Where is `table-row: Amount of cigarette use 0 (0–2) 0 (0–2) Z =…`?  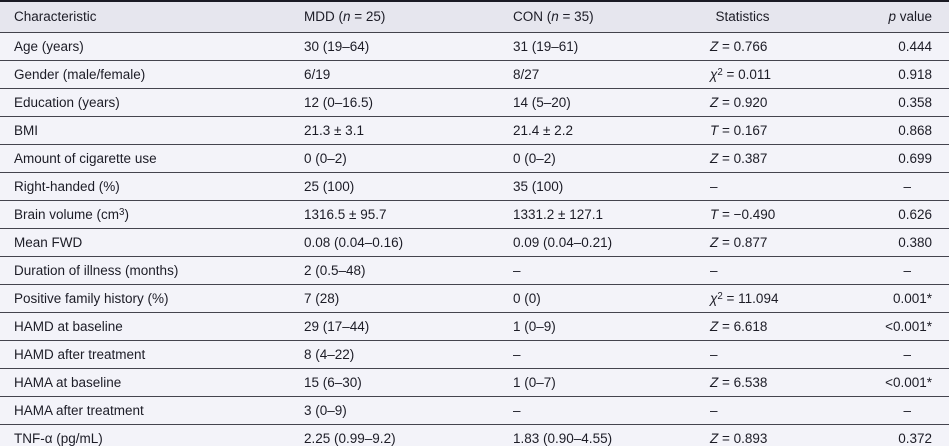 table-row: Amount of cigarette use 0 (0–2) 0 (0–2) Z =… is located at coordinates (474, 158).